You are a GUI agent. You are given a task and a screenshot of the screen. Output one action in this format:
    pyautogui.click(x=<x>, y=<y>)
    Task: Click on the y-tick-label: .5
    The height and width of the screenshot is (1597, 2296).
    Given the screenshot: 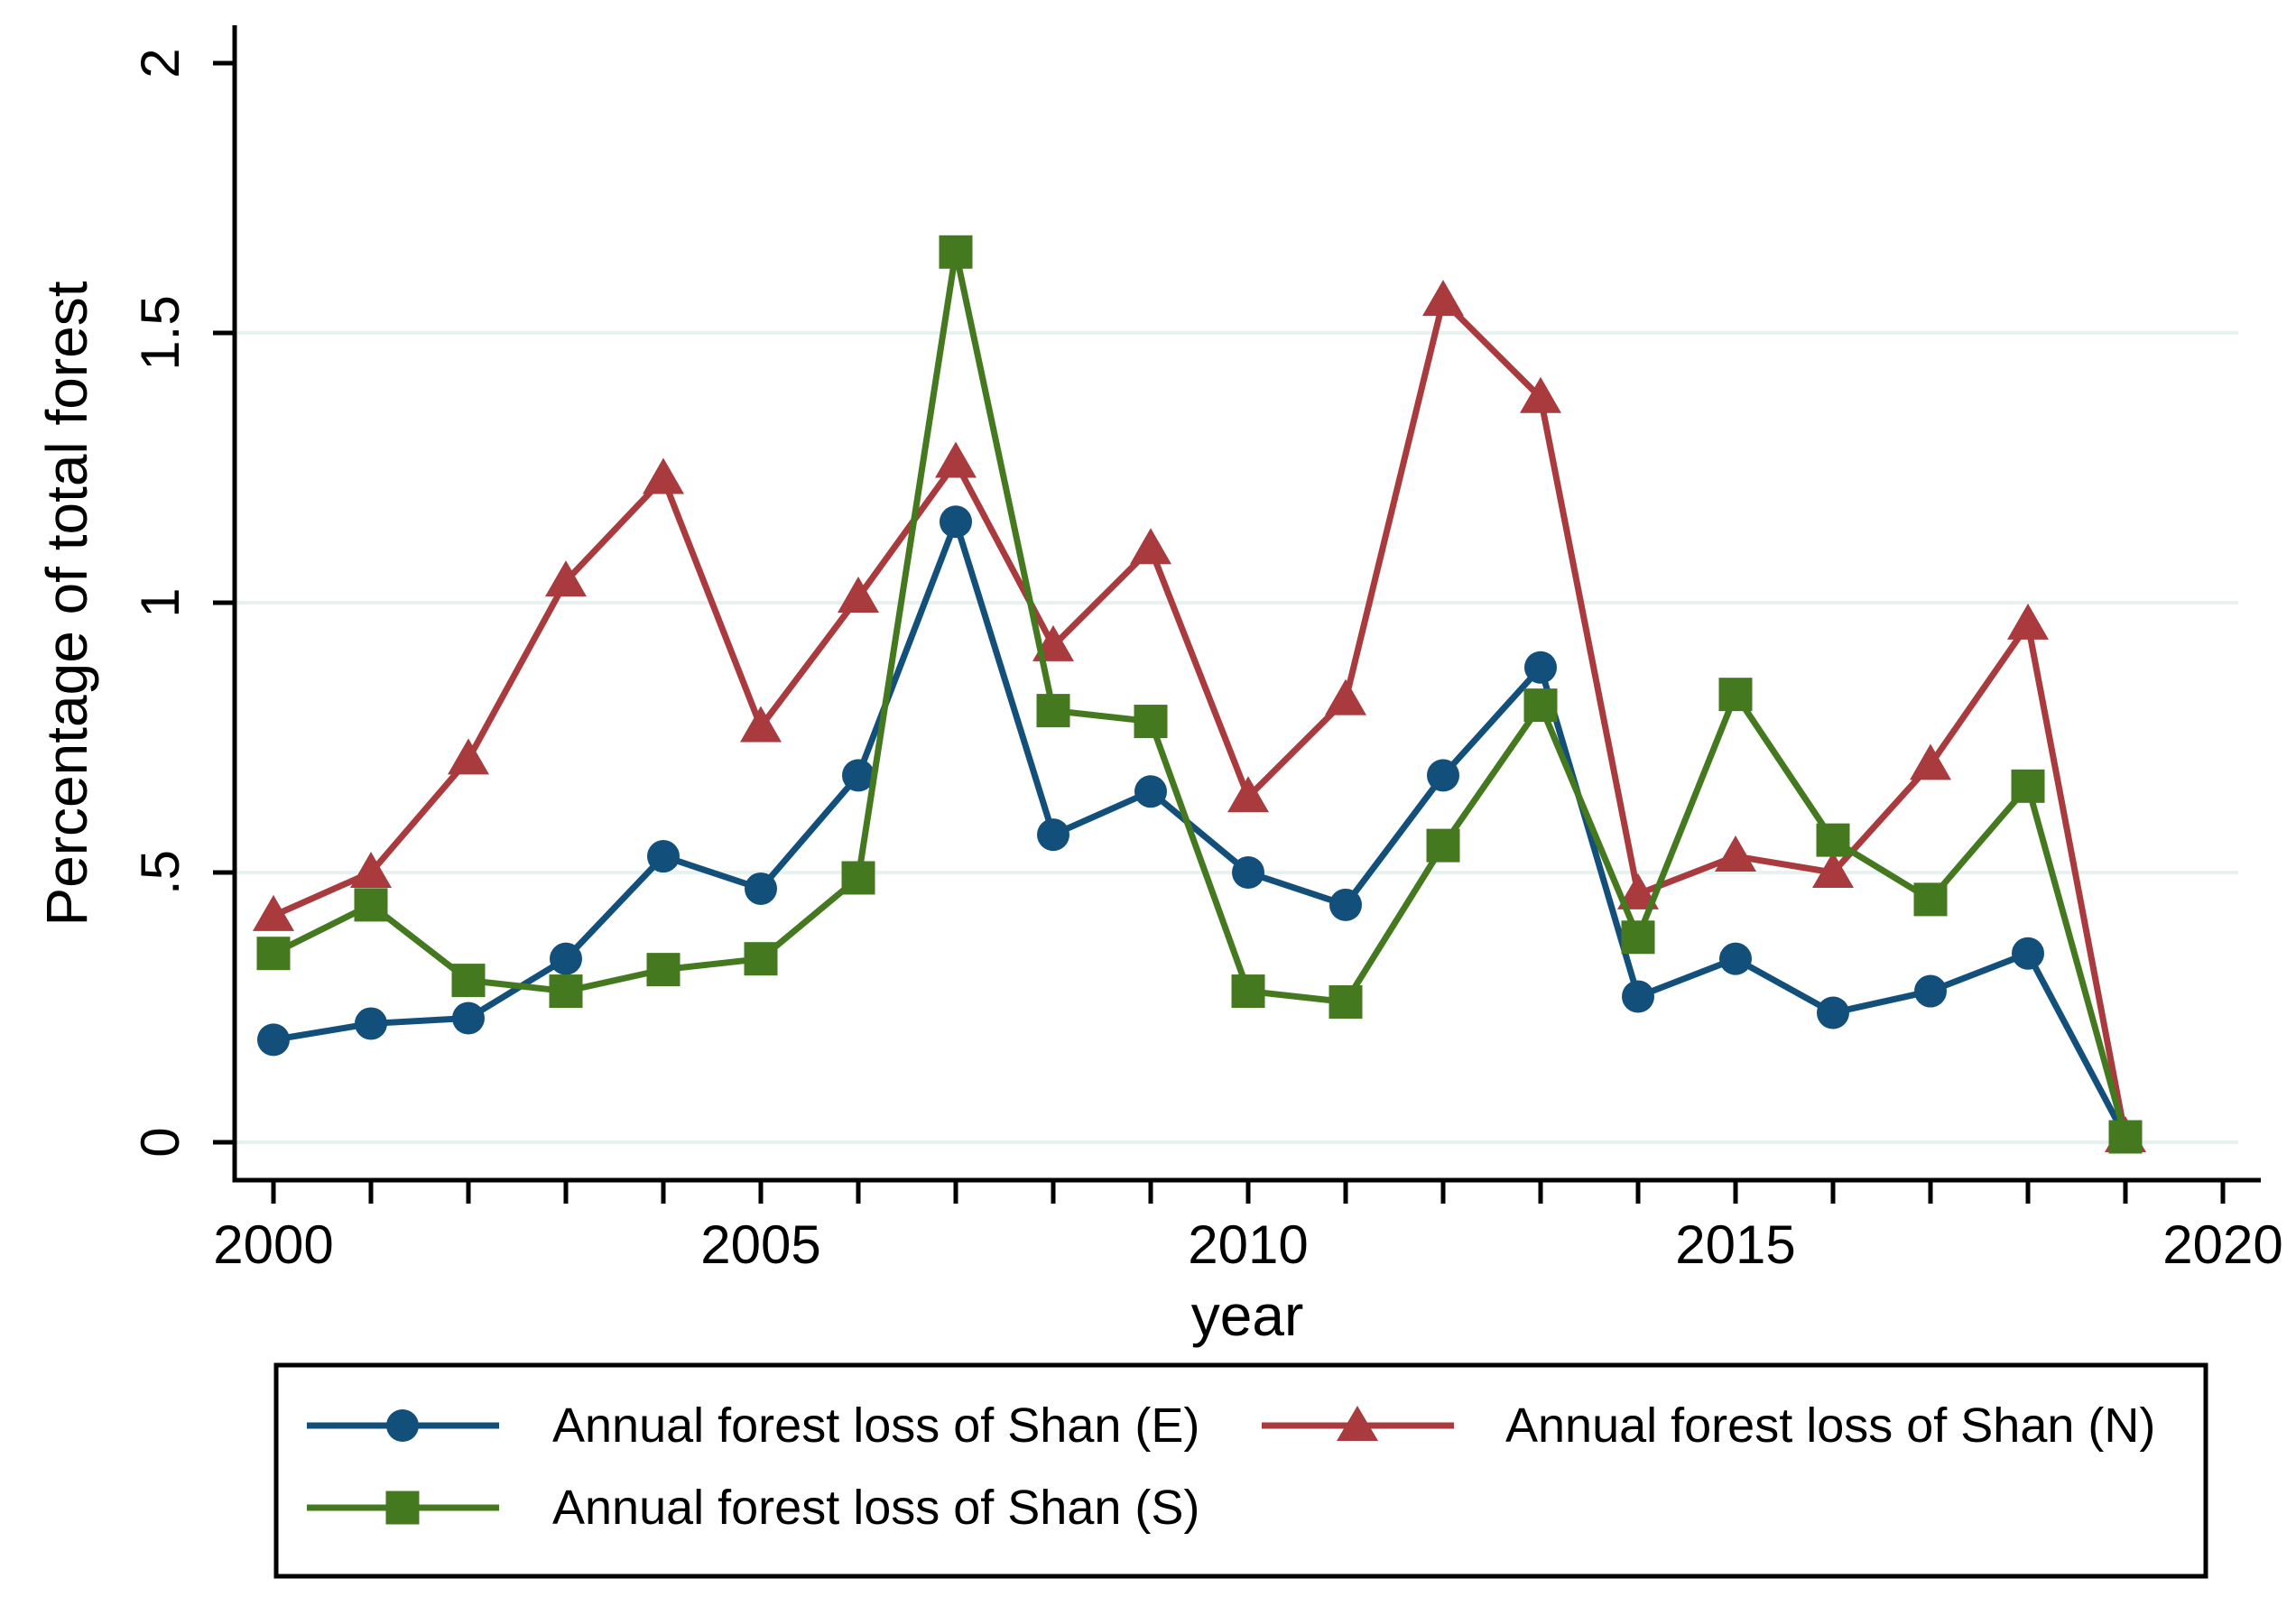 What is the action you would take?
    pyautogui.click(x=160, y=872)
    